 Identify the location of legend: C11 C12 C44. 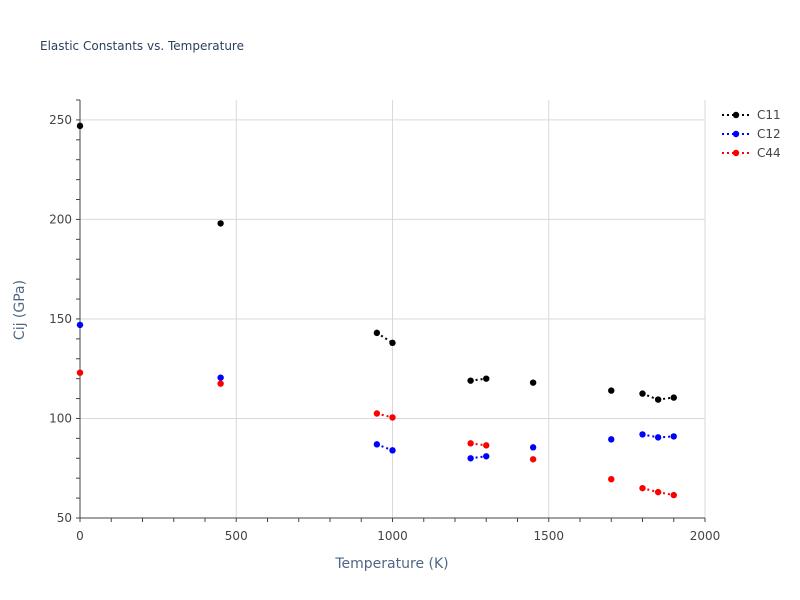
(751, 134).